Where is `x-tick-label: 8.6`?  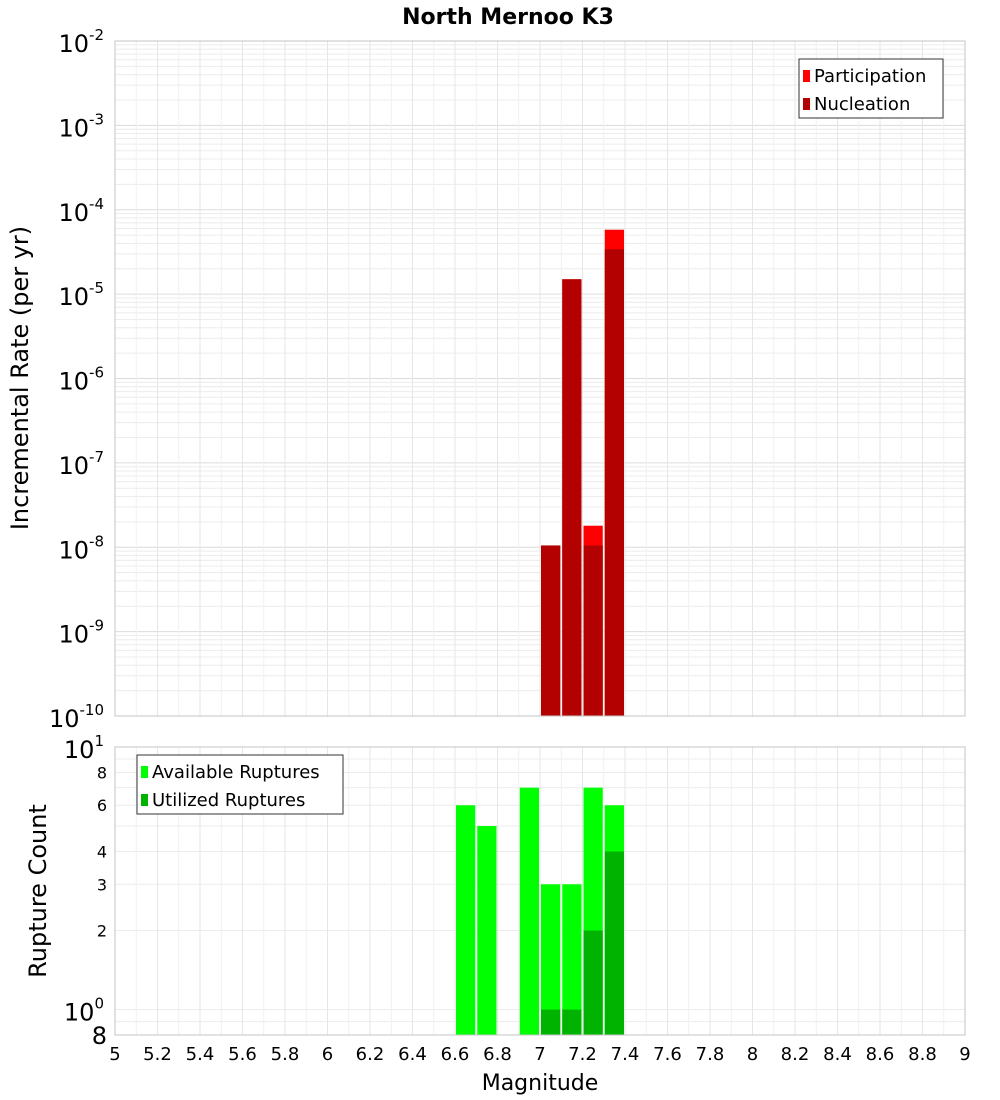 x-tick-label: 8.6 is located at coordinates (880, 1054).